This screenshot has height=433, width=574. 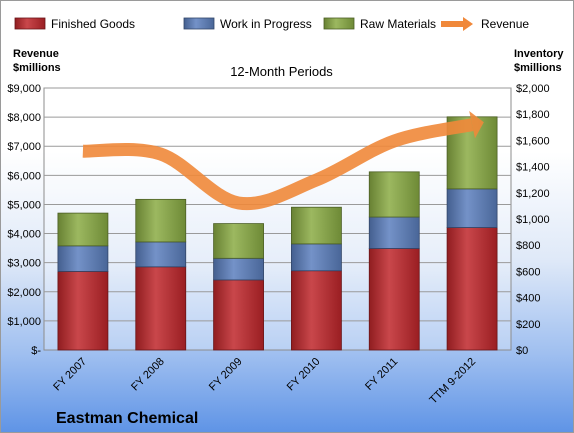 I want to click on left-axis-title-line2: $millions, so click(x=37, y=68).